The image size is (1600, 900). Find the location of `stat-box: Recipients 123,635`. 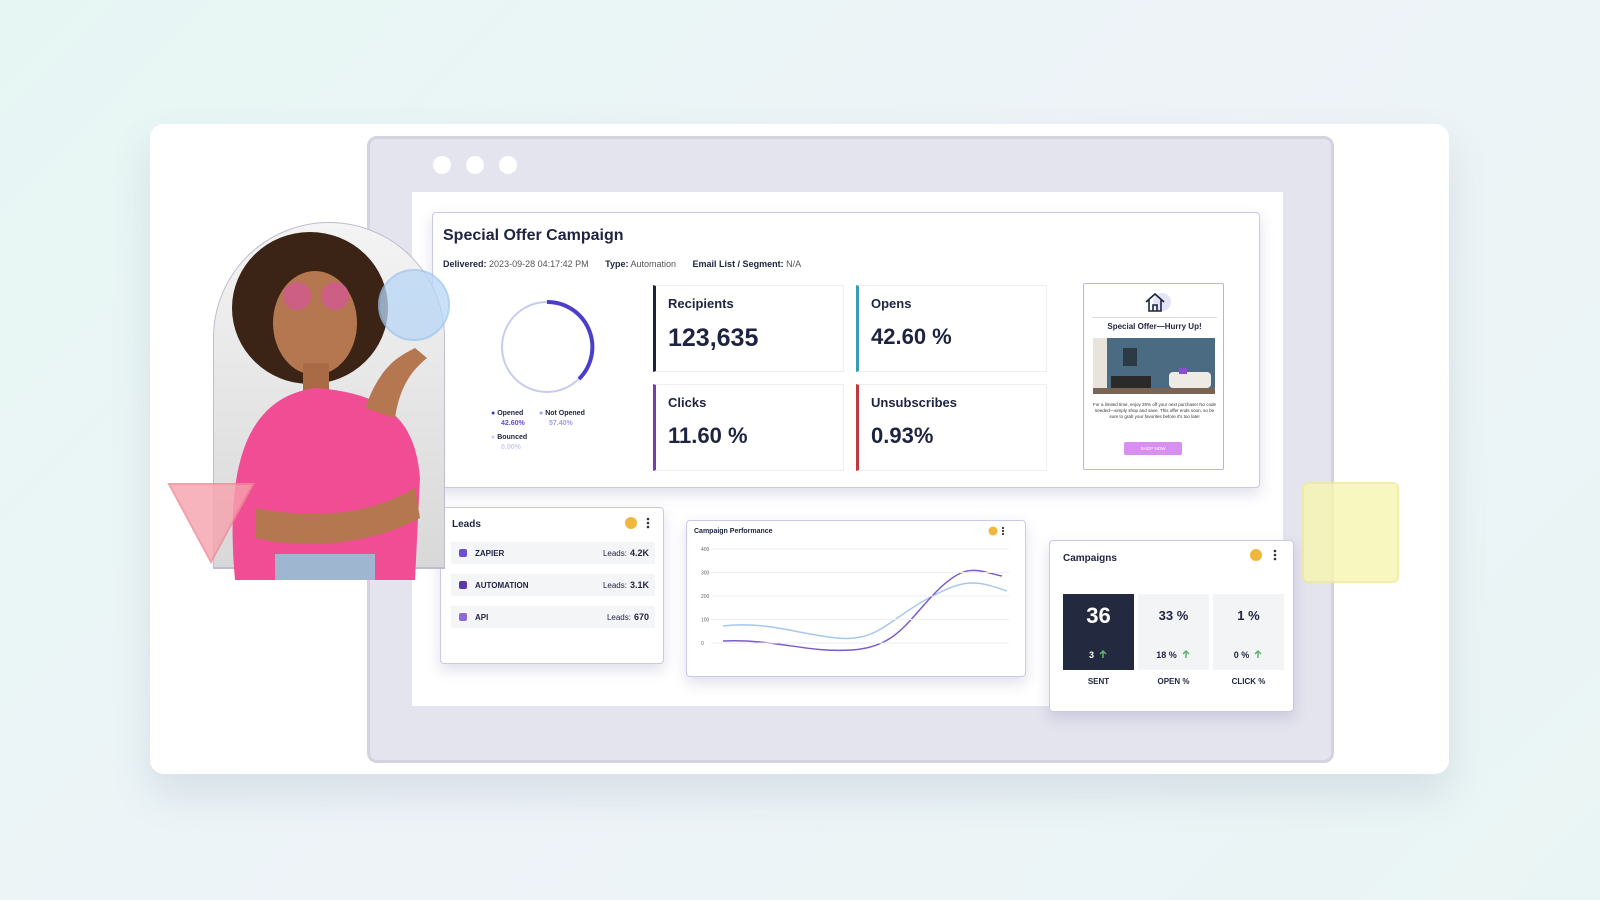

stat-box: Recipients 123,635 is located at coordinates (748, 328).